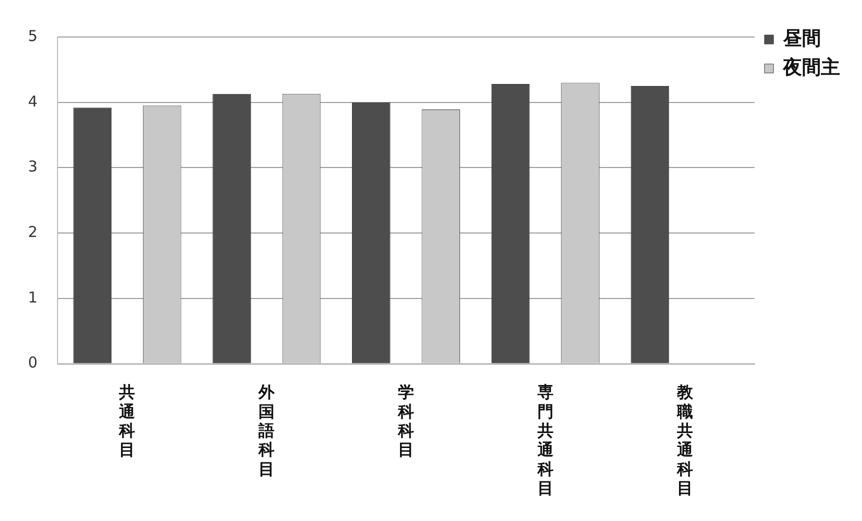 Image resolution: width=862 pixels, height=521 pixels. Describe the element at coordinates (33, 231) in the screenshot. I see `y-tick-label: 2` at that location.